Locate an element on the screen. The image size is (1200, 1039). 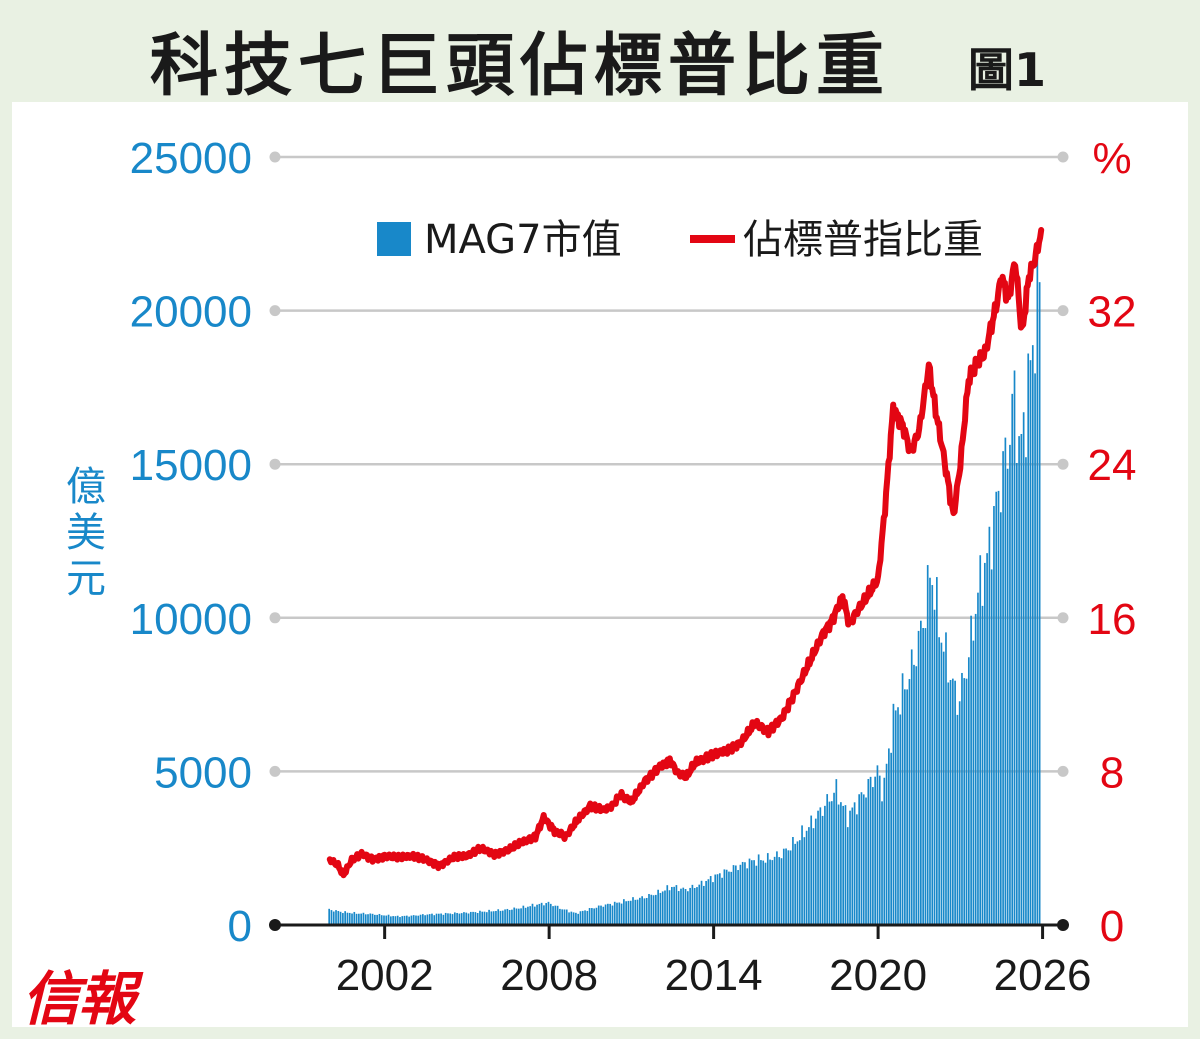
y-right-tick-label: 24 is located at coordinates (1112, 465).